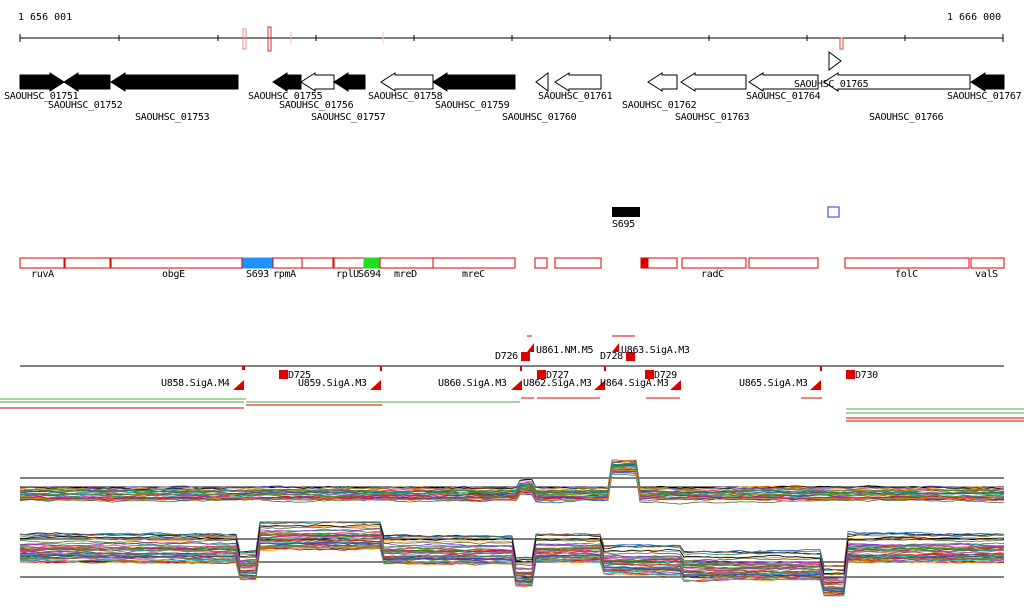 This screenshot has width=1024, height=611. What do you see at coordinates (369, 274) in the screenshot?
I see `annotation-label: S694` at bounding box center [369, 274].